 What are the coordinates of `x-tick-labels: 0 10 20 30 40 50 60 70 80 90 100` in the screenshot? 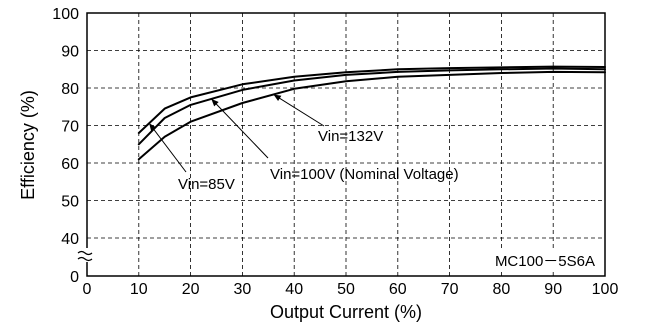 It's located at (351, 289).